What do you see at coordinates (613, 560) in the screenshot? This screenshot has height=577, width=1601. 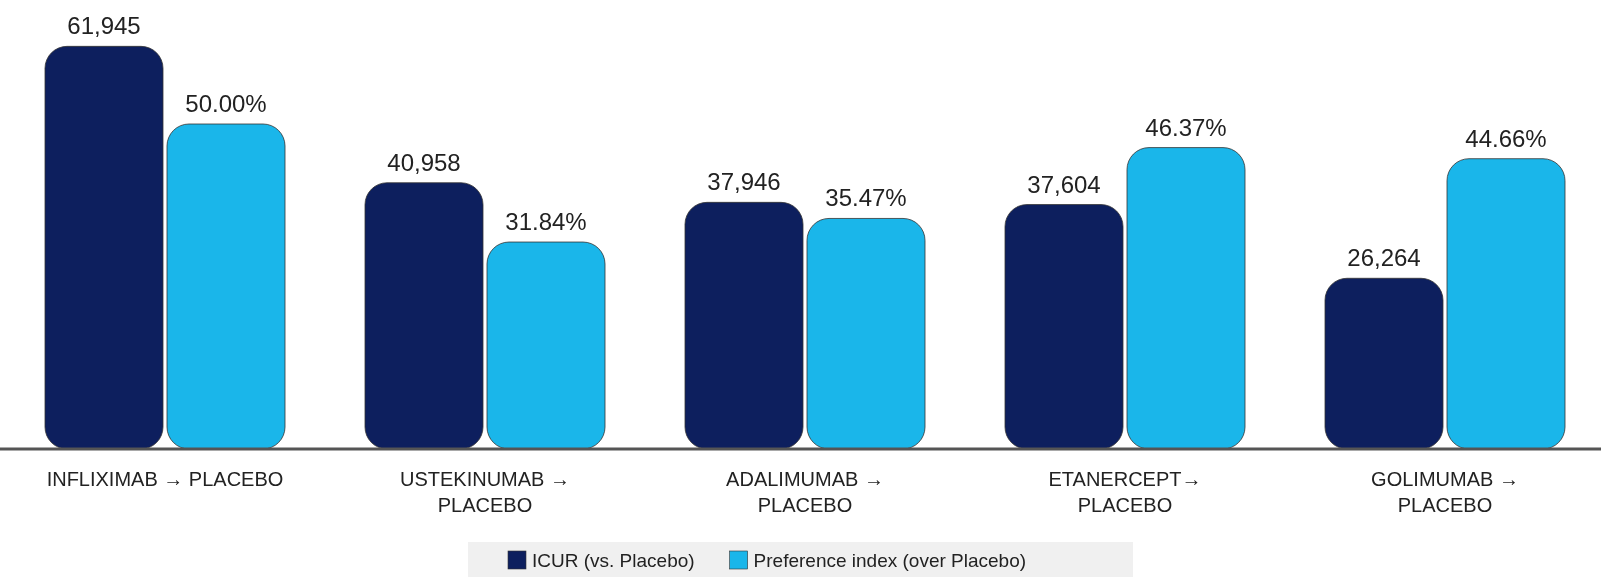 I see `legend-label: ICUR (vs. Placebo)` at bounding box center [613, 560].